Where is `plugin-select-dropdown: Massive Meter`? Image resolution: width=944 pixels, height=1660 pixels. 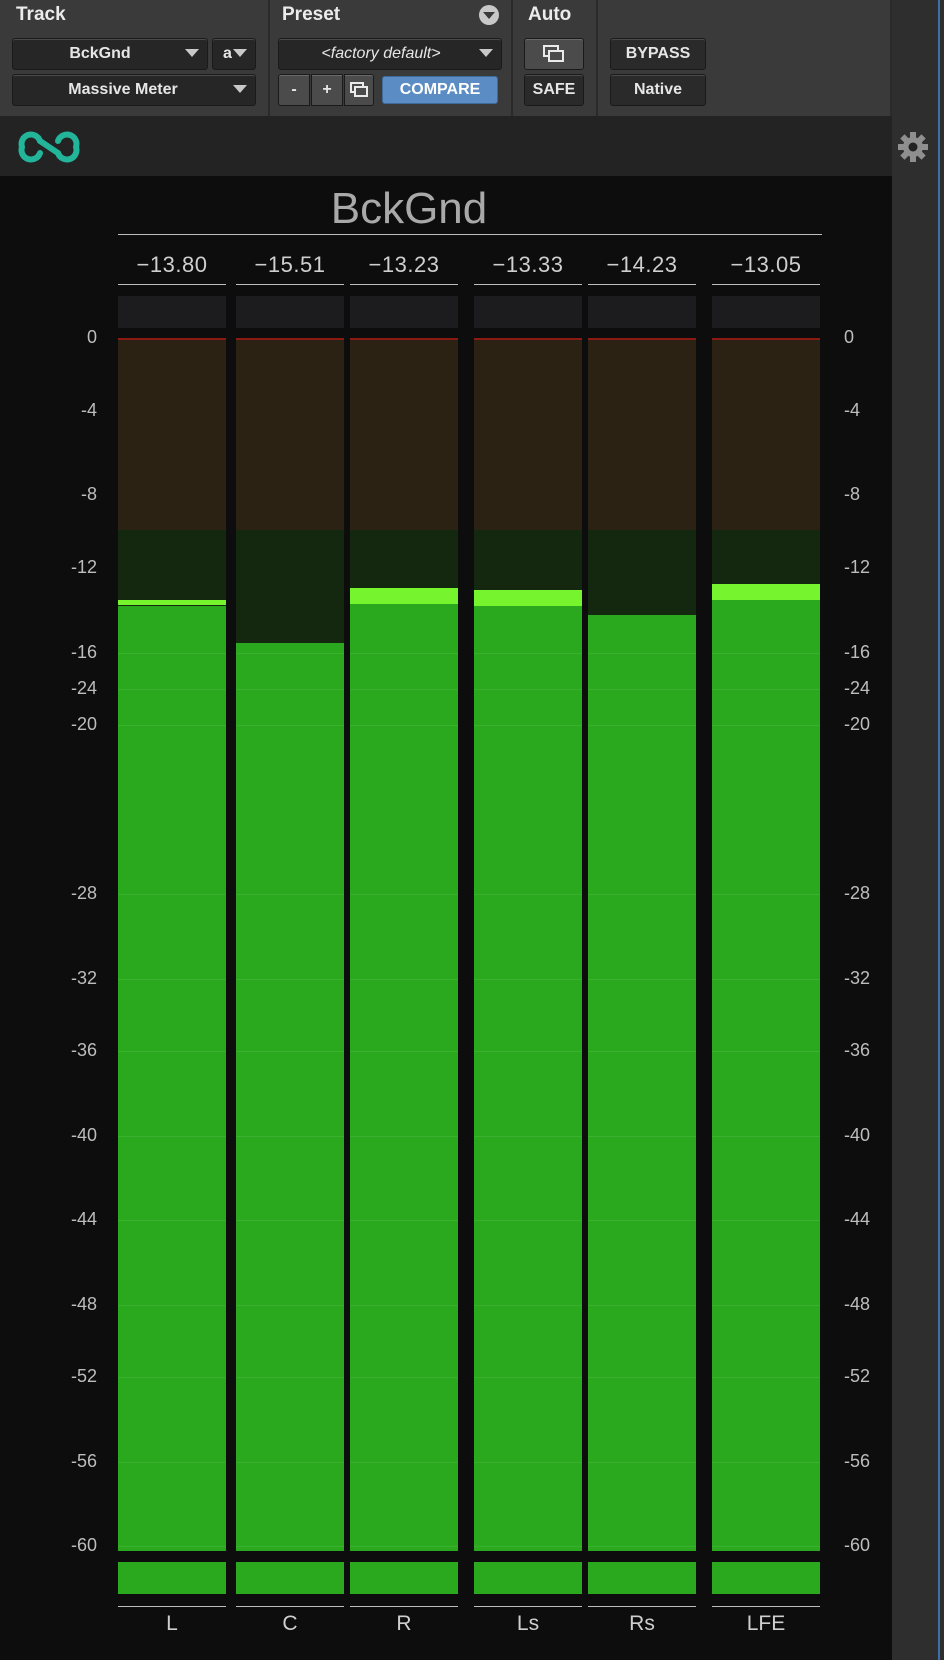 plugin-select-dropdown: Massive Meter is located at coordinates (134, 90).